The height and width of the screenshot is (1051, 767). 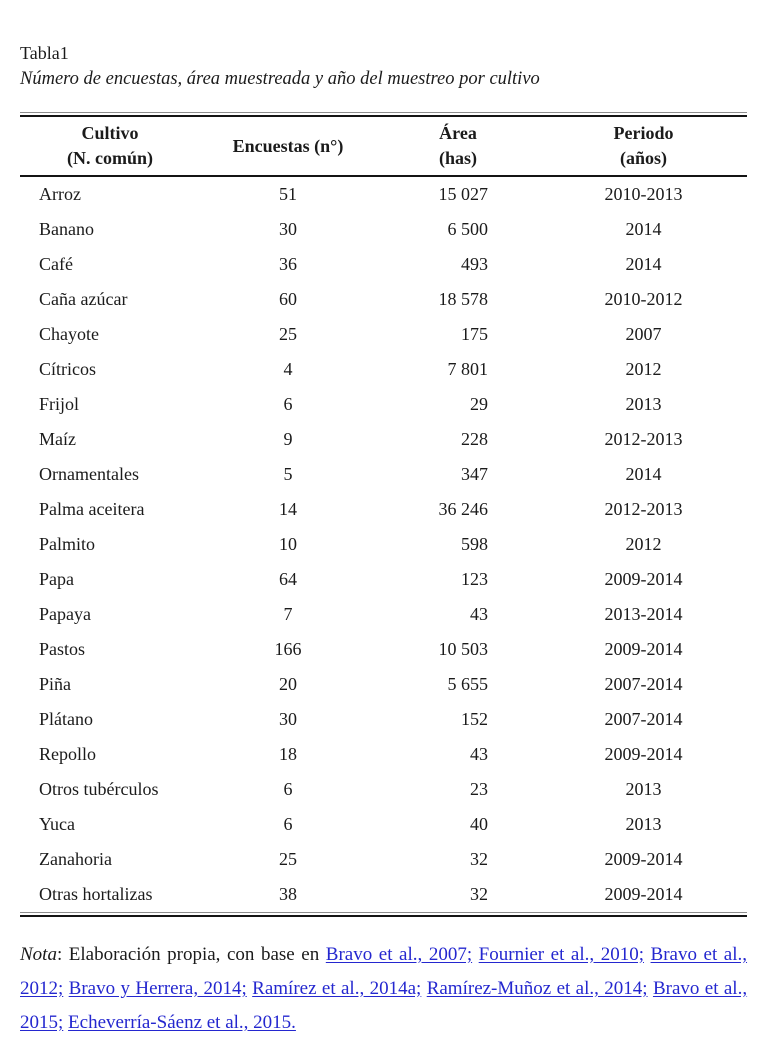 What do you see at coordinates (110, 158) in the screenshot?
I see `col-header-cultivo-line2: (N. común)` at bounding box center [110, 158].